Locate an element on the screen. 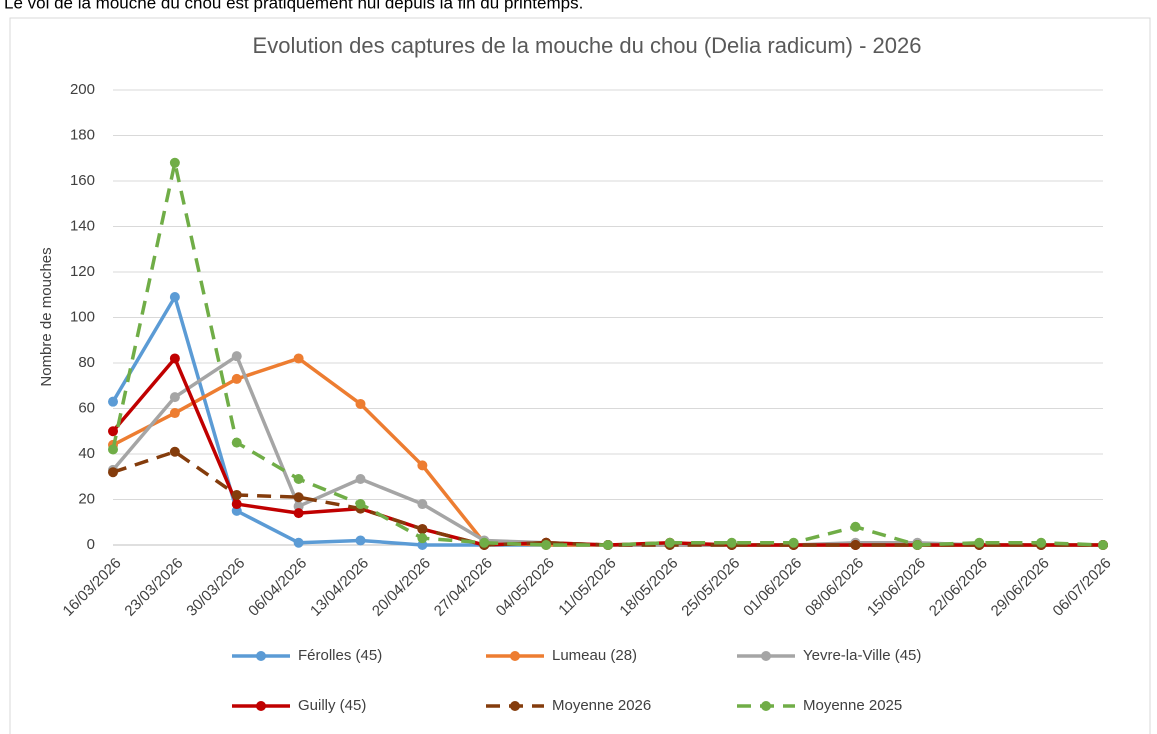 The height and width of the screenshot is (734, 1157). x-tick-label: 11/05/2026 is located at coordinates (587, 587).